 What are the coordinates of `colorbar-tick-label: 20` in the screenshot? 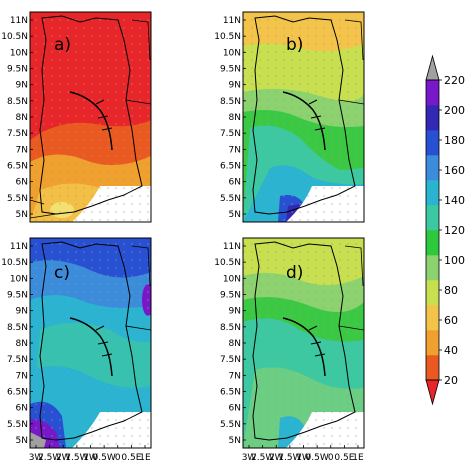 It's located at (451, 380).